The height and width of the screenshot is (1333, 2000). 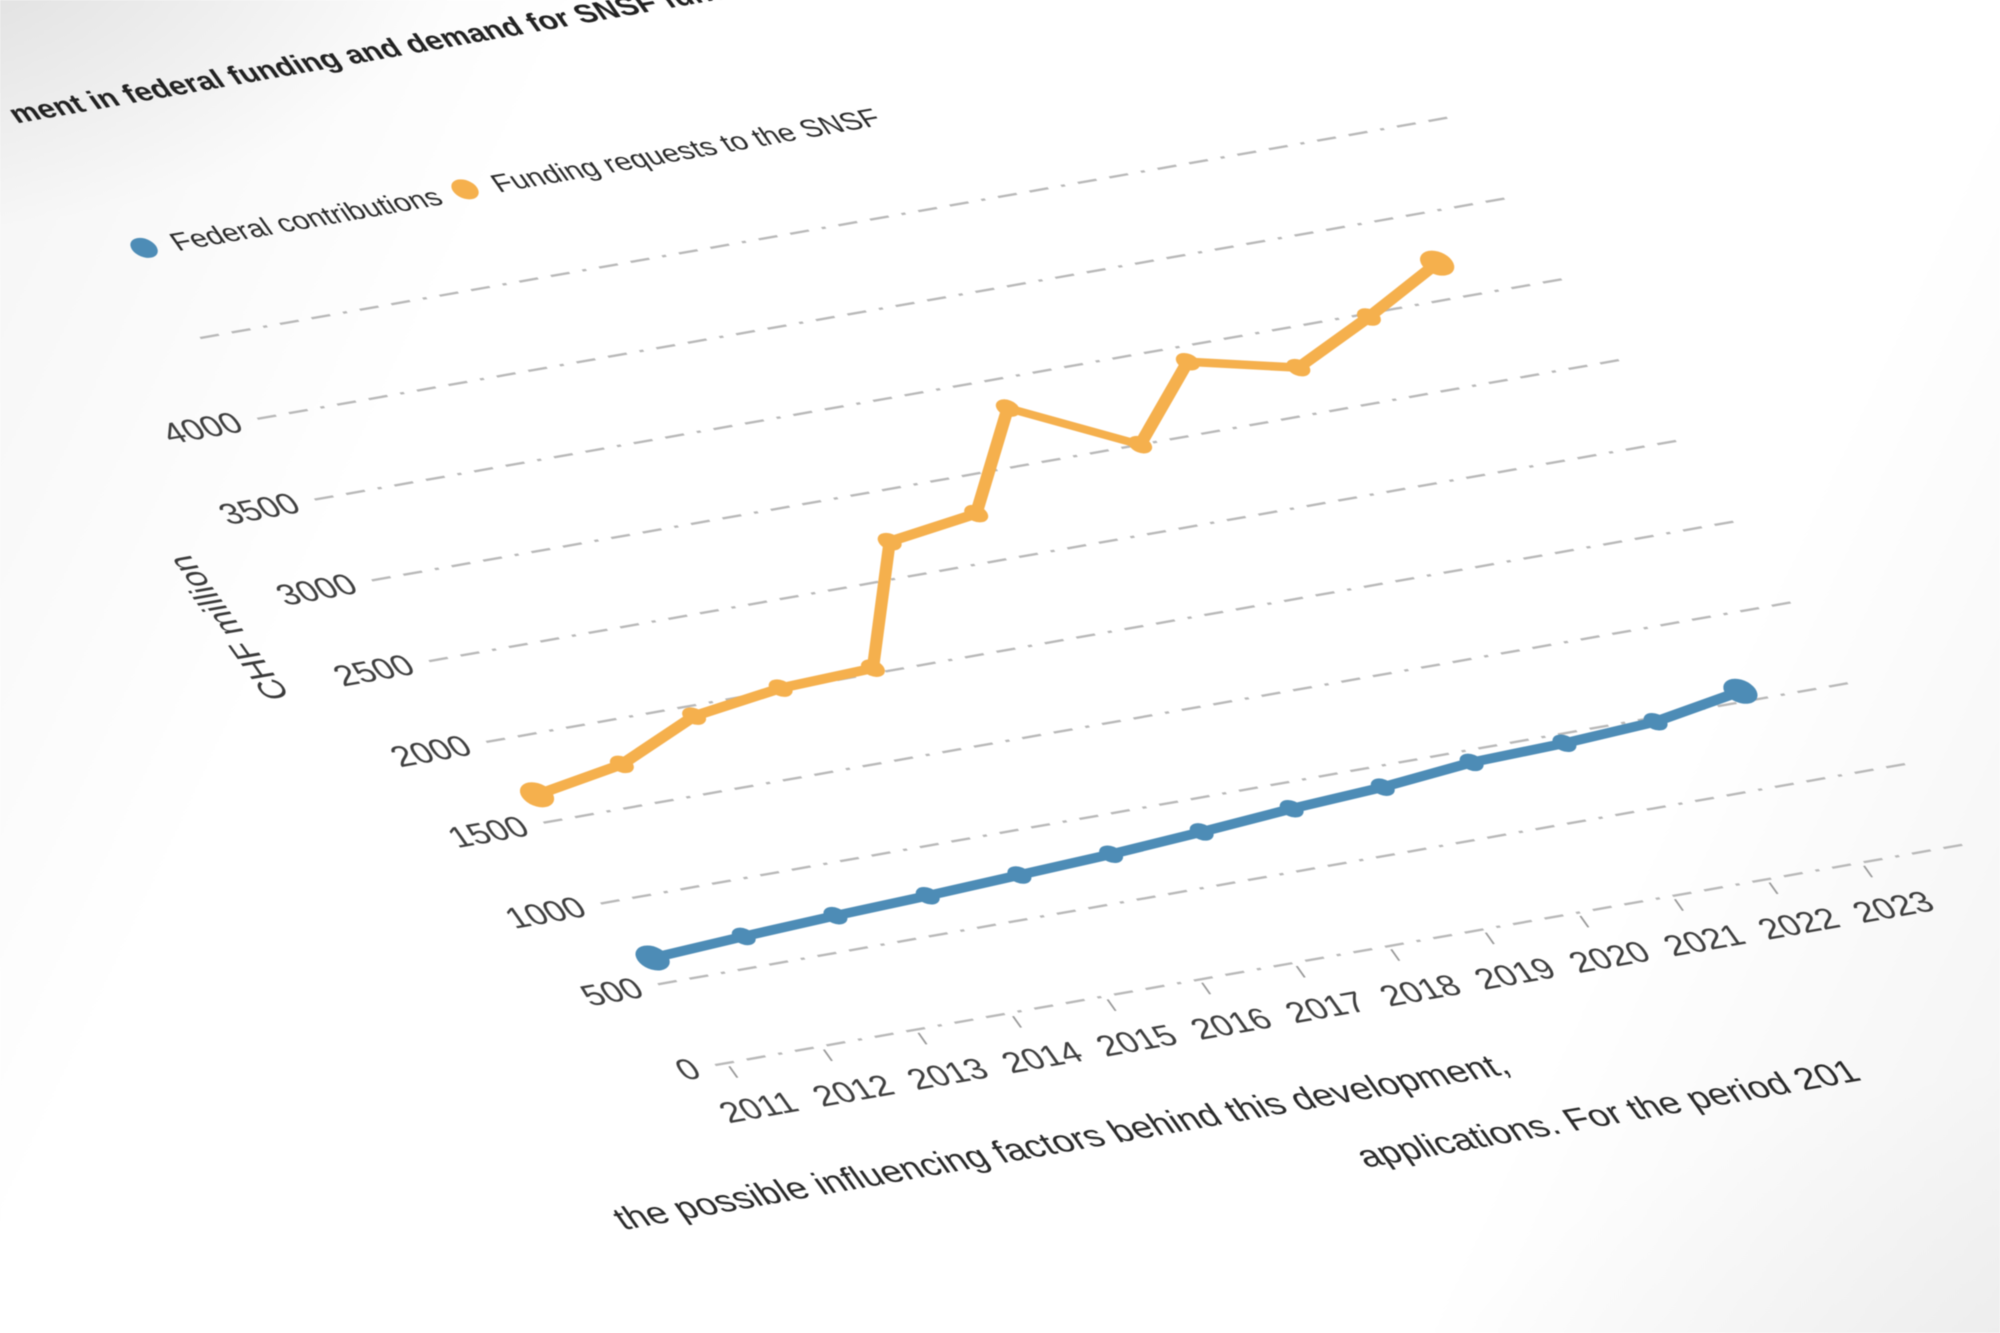 I want to click on axis-ticks, so click(x=1301, y=971).